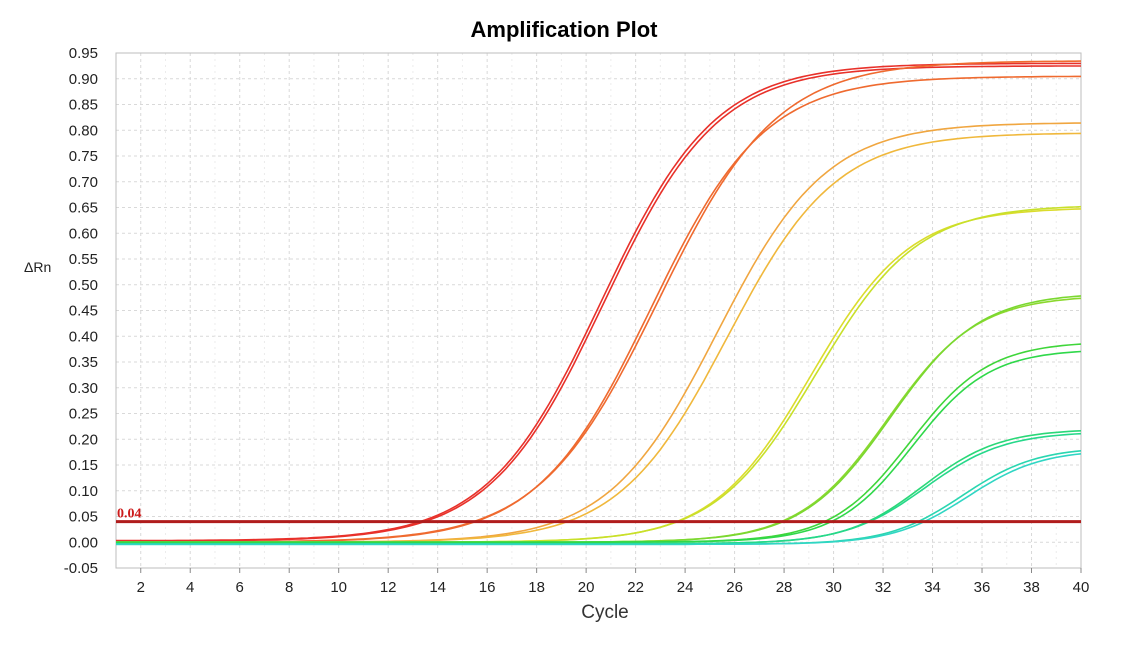  Describe the element at coordinates (83, 259) in the screenshot. I see `y-tick-label: 0.55` at that location.